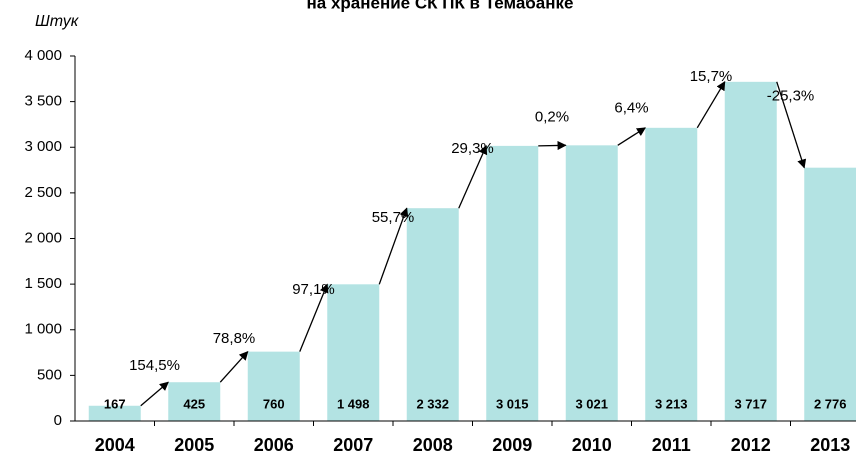 The image size is (856, 460). Describe the element at coordinates (353, 403) in the screenshot. I see `data-label: 1 498` at that location.